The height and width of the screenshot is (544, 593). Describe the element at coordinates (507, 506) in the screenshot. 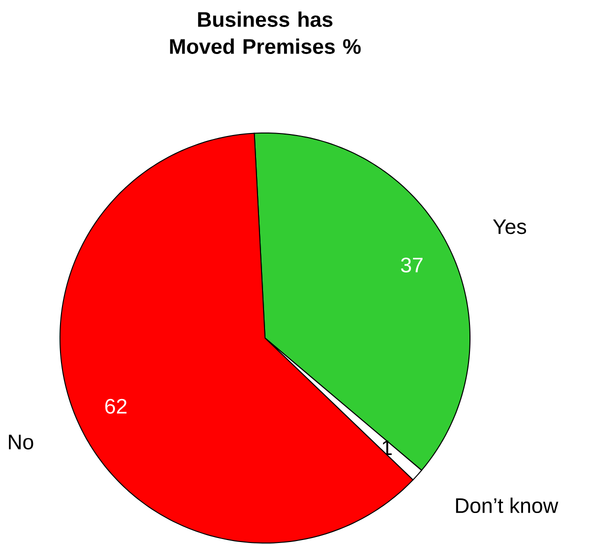

I see `slice-label: Don’t know` at that location.